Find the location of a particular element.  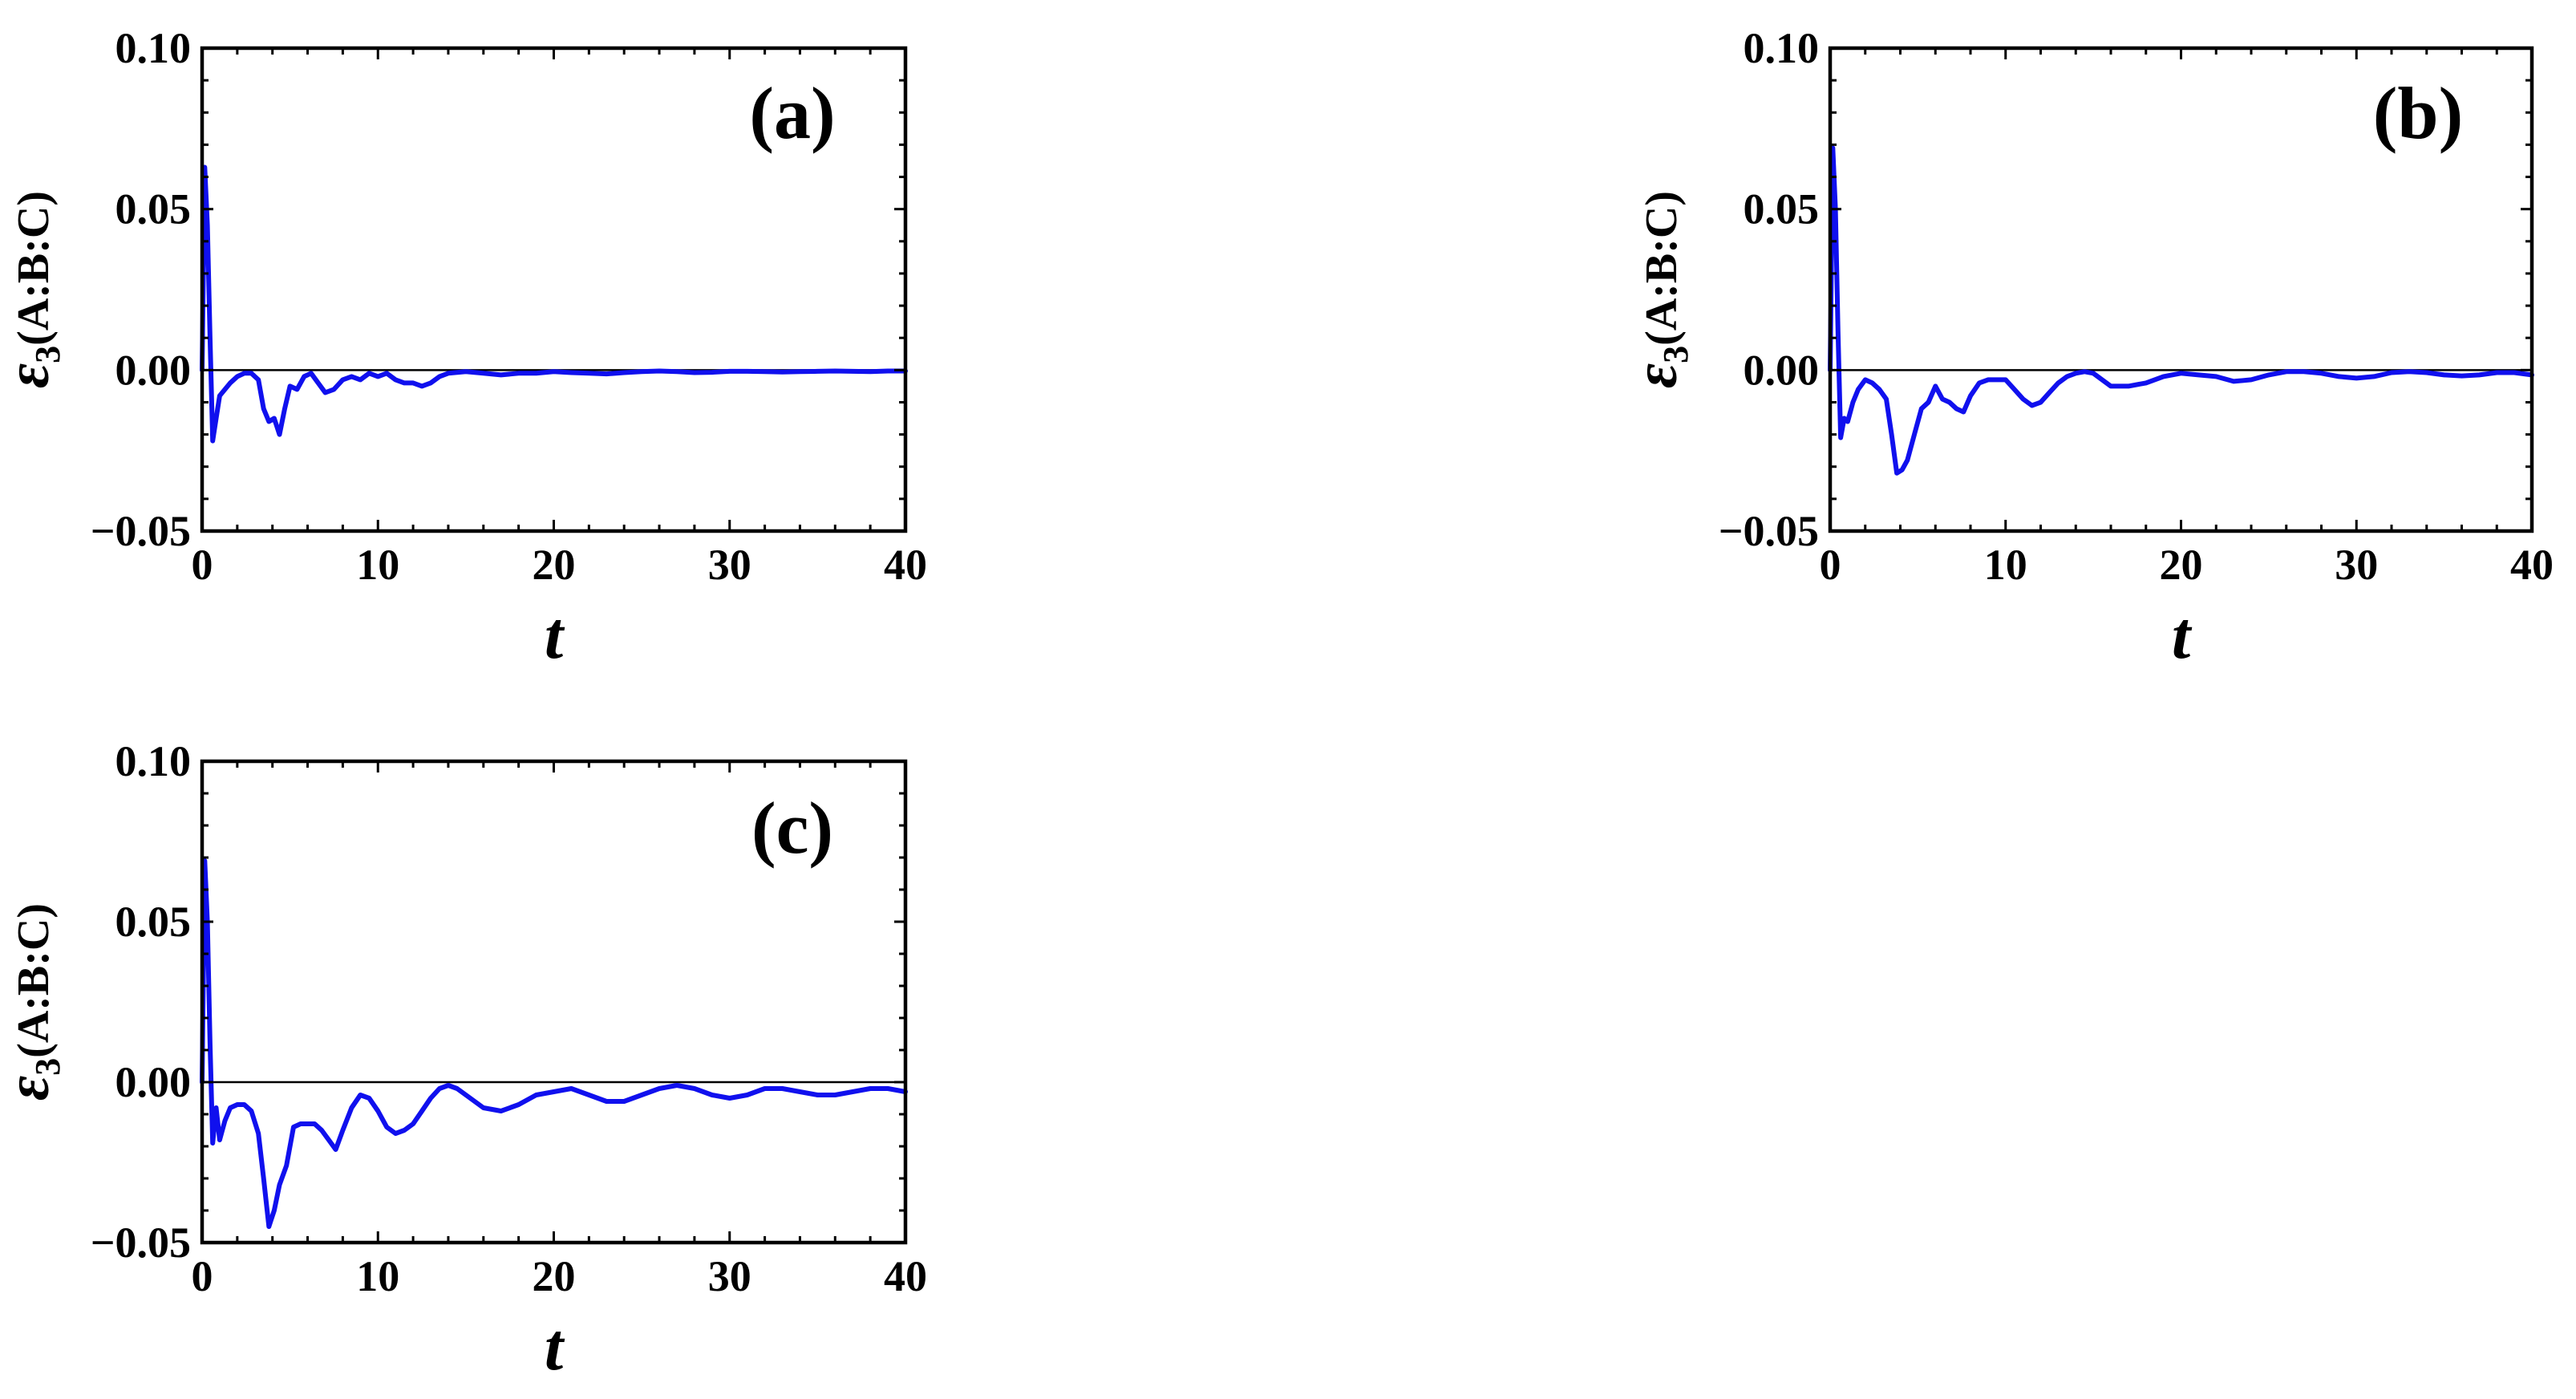

panel-label: (a) is located at coordinates (792, 113).